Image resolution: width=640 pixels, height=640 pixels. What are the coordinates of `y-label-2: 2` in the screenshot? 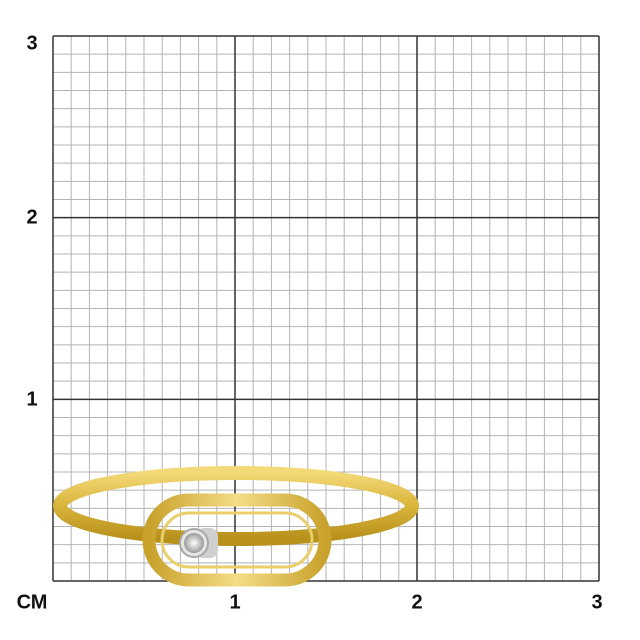 It's located at (32, 217).